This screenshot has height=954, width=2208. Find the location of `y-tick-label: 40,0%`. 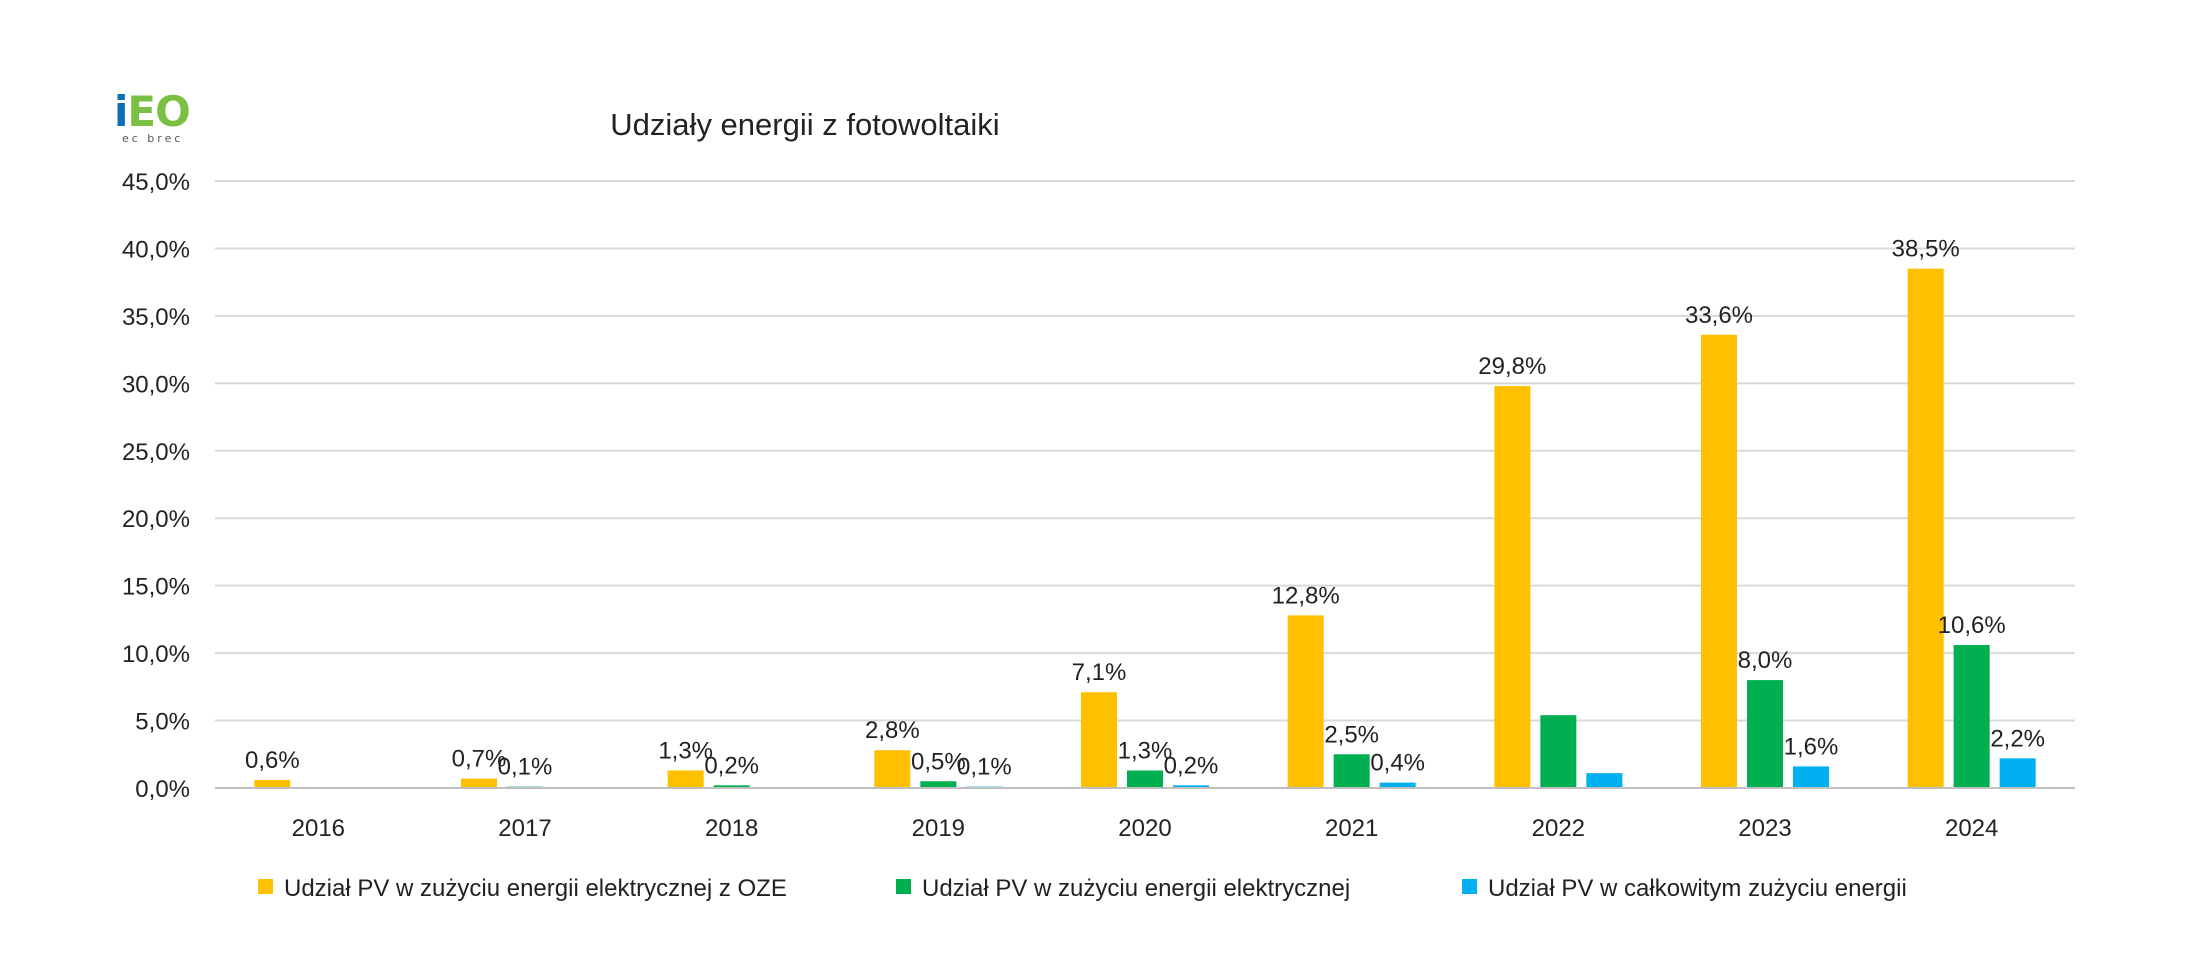

y-tick-label: 40,0% is located at coordinates (156, 249).